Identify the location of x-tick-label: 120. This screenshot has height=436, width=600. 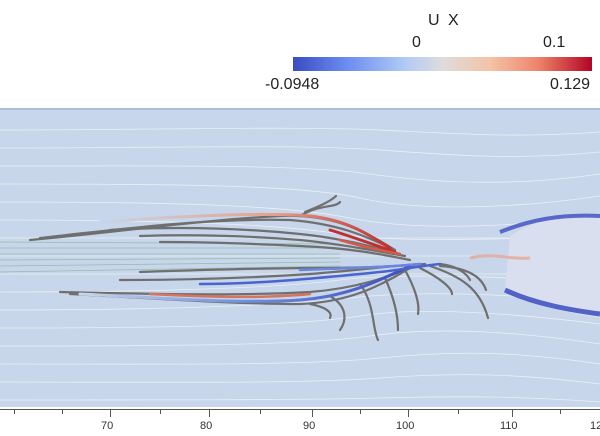
(595, 426).